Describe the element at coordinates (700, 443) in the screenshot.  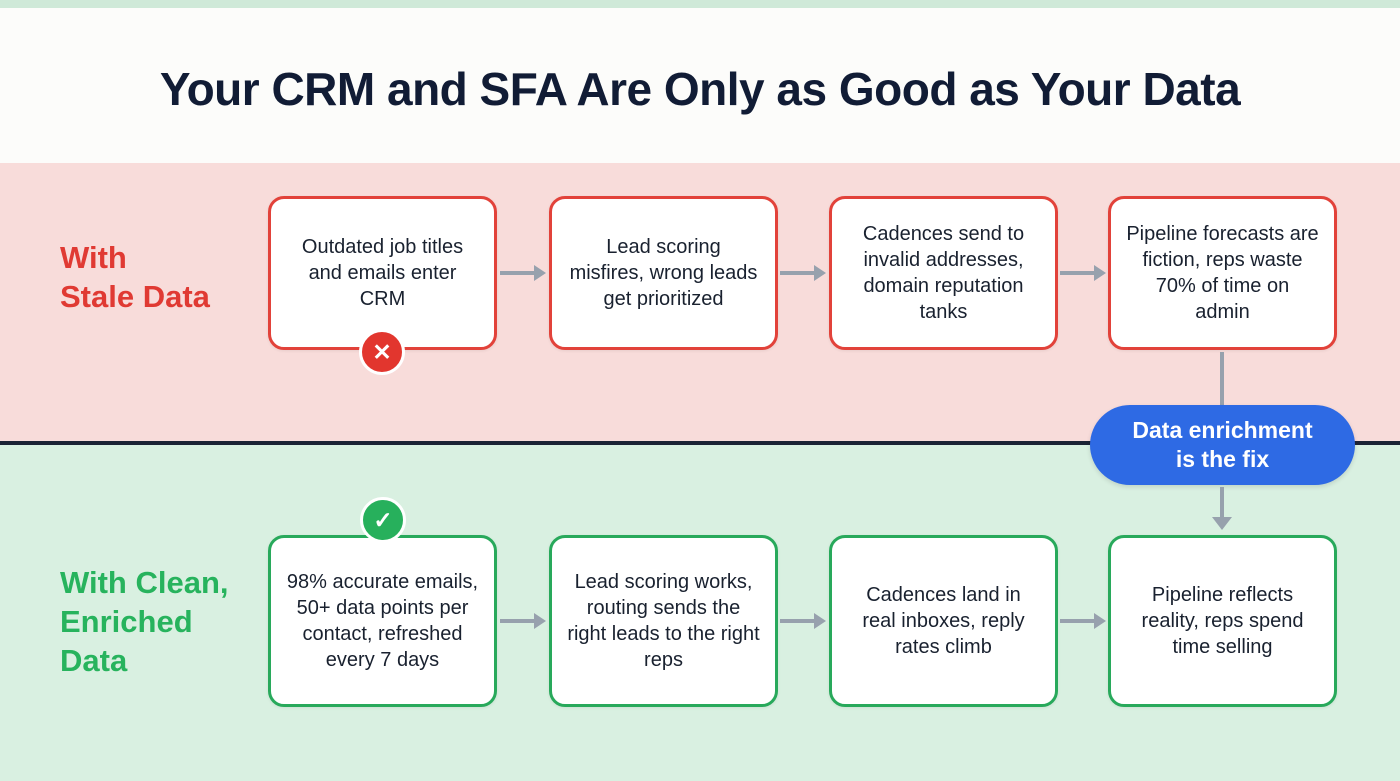
I see `section-divider` at that location.